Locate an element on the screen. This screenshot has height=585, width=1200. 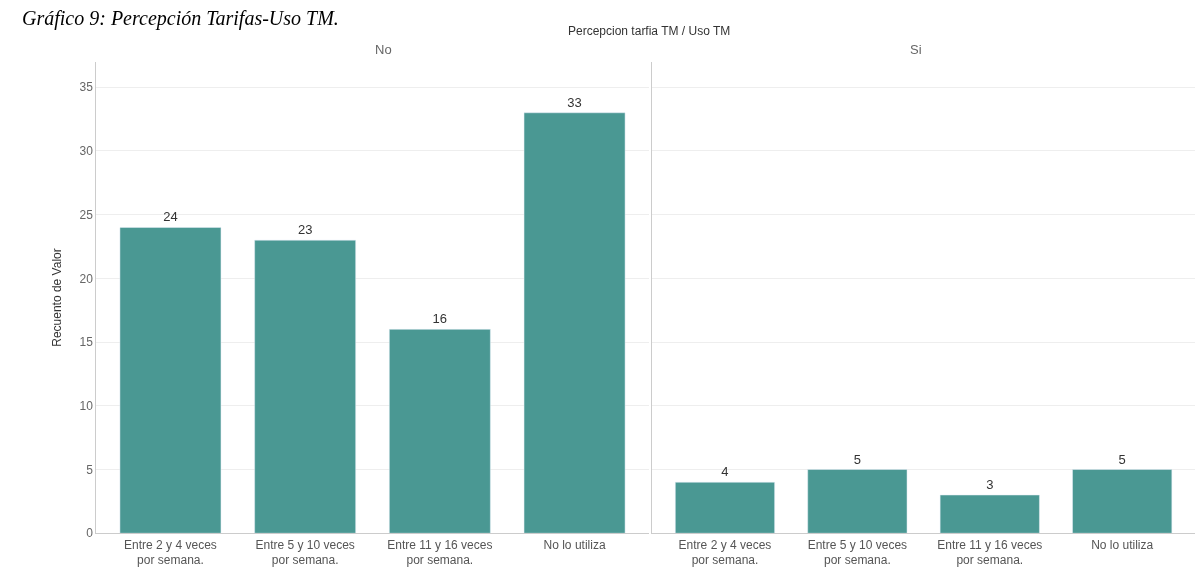
data-label: 4 is located at coordinates (725, 472).